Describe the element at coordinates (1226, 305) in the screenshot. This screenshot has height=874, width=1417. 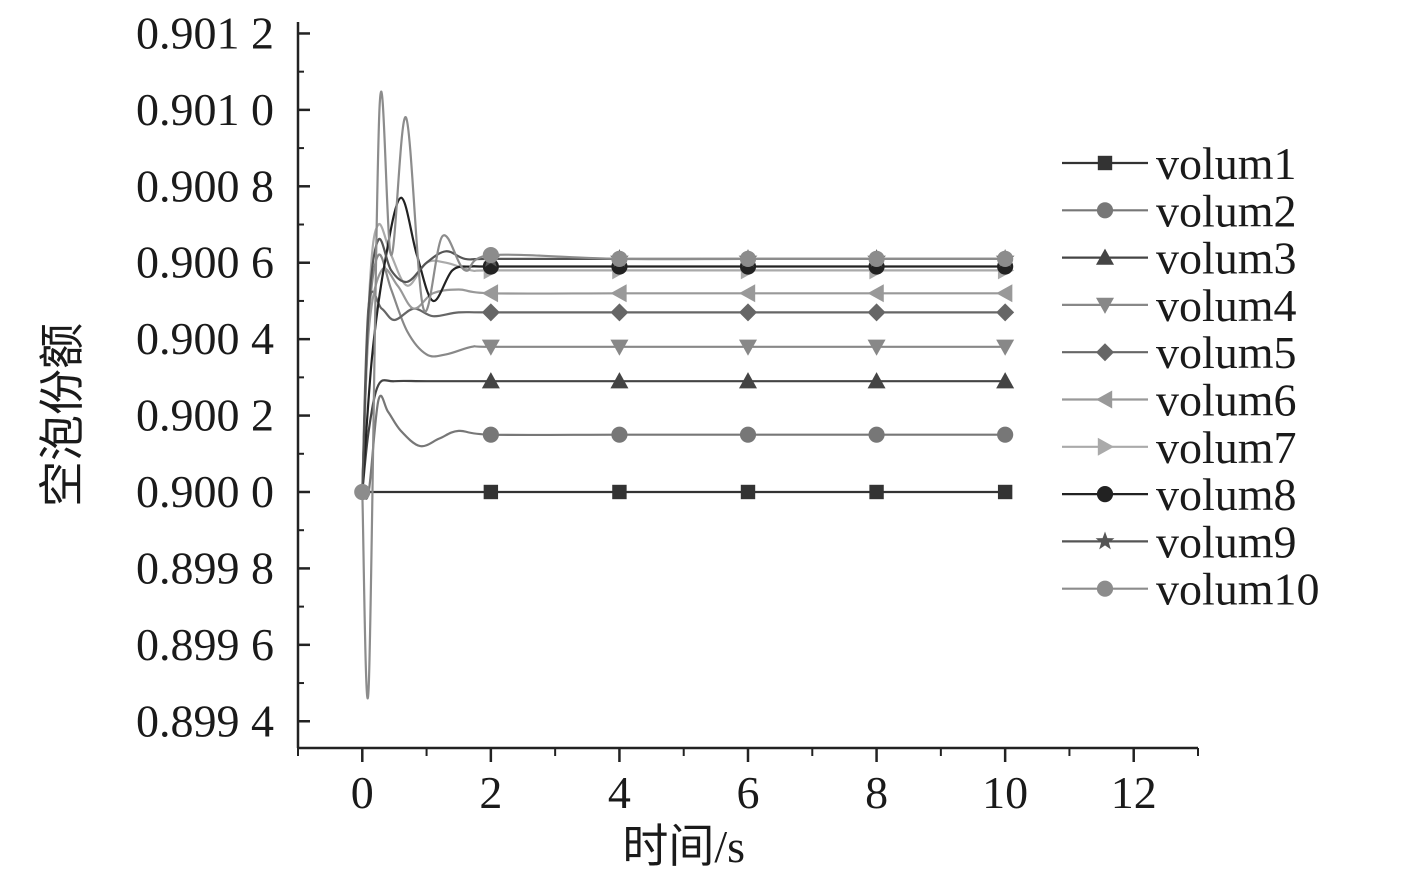
I see `legend-label: volum4` at that location.